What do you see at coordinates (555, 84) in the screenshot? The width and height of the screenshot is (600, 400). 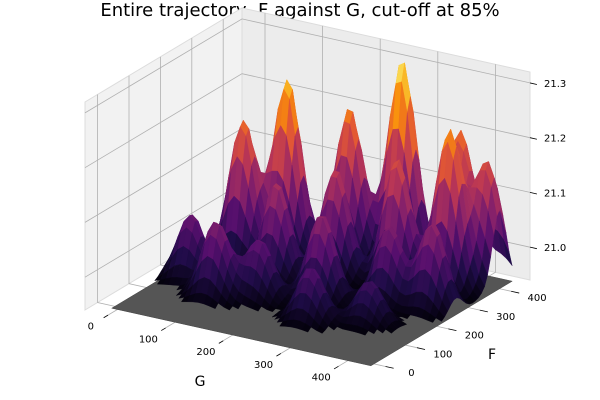 I see `z-tick-label: 21.3` at bounding box center [555, 84].